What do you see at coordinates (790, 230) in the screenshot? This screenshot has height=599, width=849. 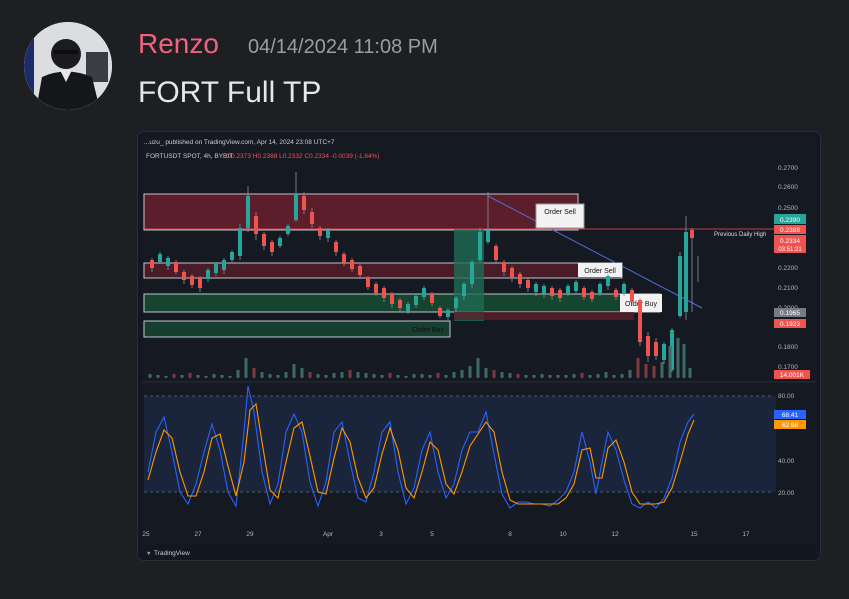 I see `price-tag-high: 0.2388` at bounding box center [790, 230].